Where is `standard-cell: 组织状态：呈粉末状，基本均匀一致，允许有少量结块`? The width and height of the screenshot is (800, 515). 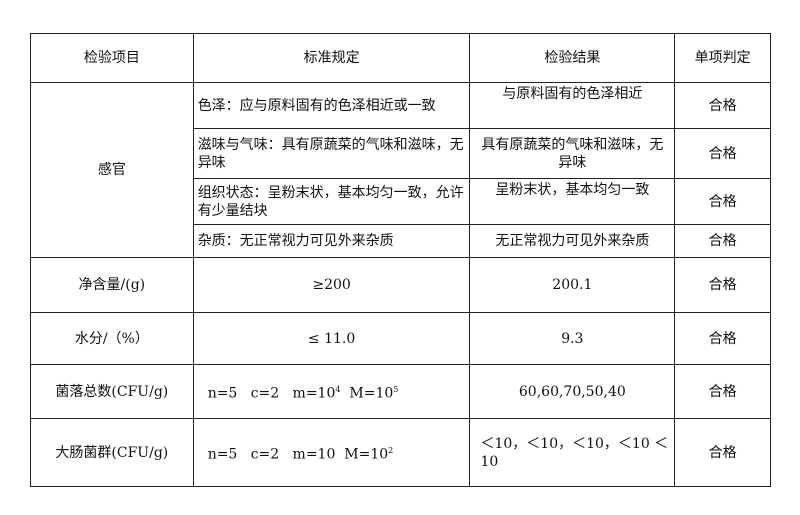
standard-cell: 组织状态：呈粉末状，基本均匀一致，允许有少量结块 is located at coordinates (331, 201).